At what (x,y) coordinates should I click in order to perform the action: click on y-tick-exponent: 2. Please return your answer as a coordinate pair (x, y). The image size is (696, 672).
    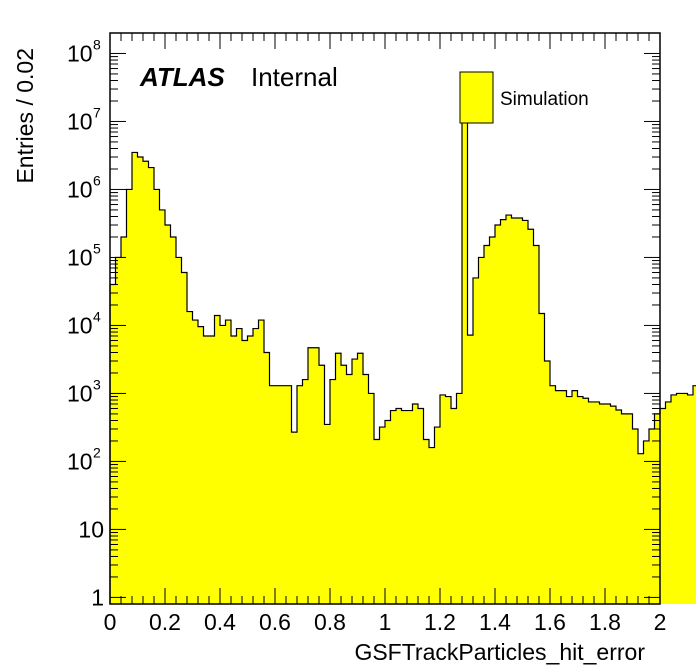
    Looking at the image, I should click on (97, 452).